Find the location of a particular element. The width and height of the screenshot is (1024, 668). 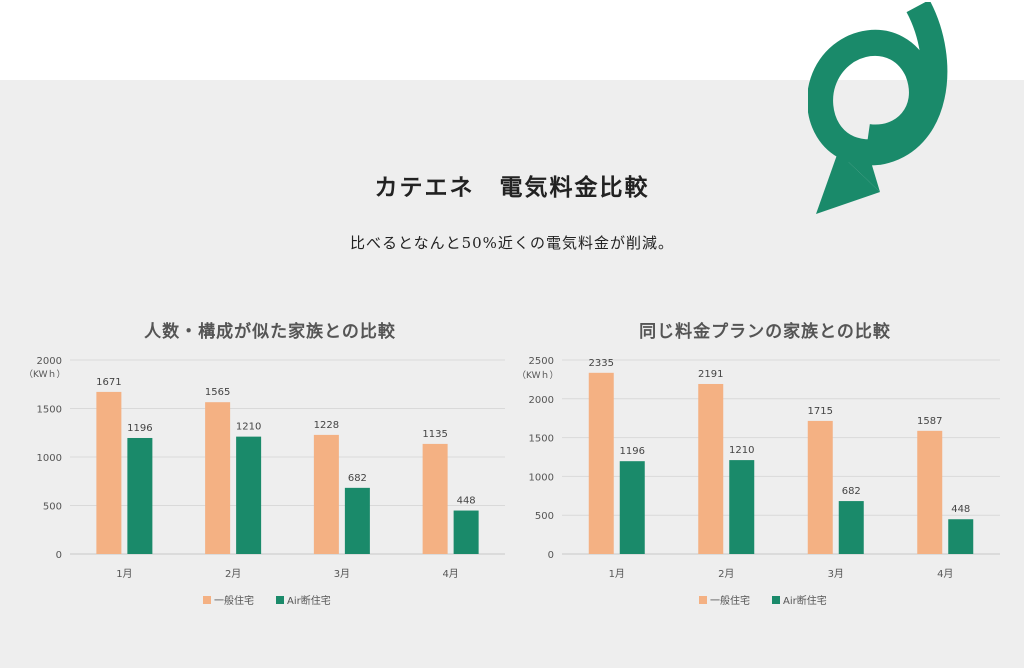

data-label: 1565 is located at coordinates (217, 392).